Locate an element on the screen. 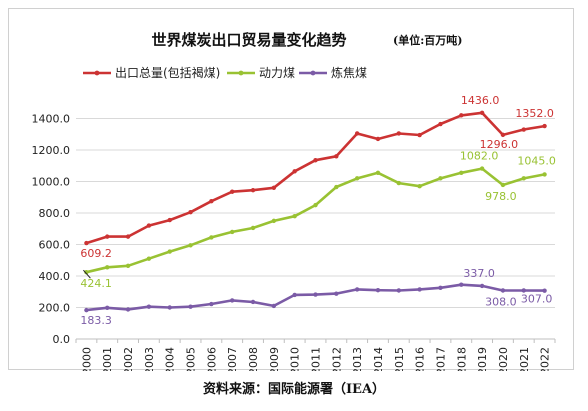  data-label: 424.1 is located at coordinates (96, 283).